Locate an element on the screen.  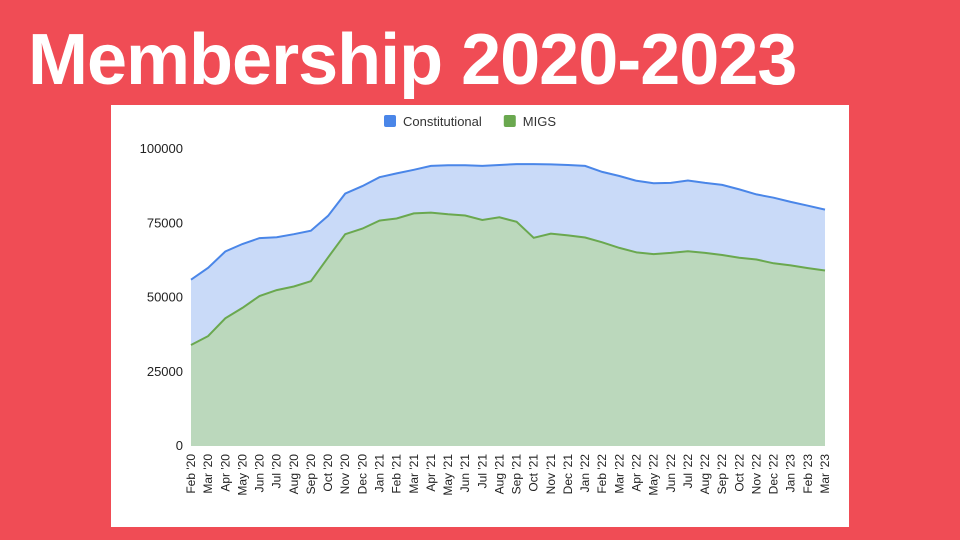
x-tick-label: Jul '21 is located at coordinates (482, 471).